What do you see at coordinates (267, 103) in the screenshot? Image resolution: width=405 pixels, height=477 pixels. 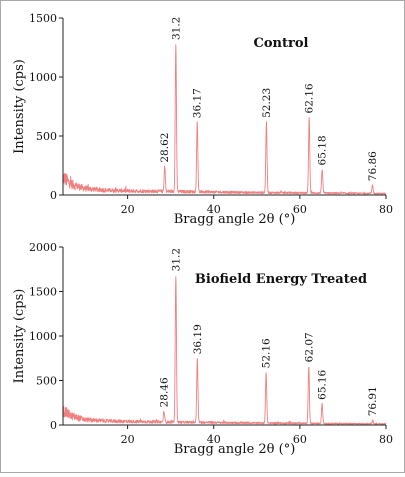 I see `peak-label: 52.23` at bounding box center [267, 103].